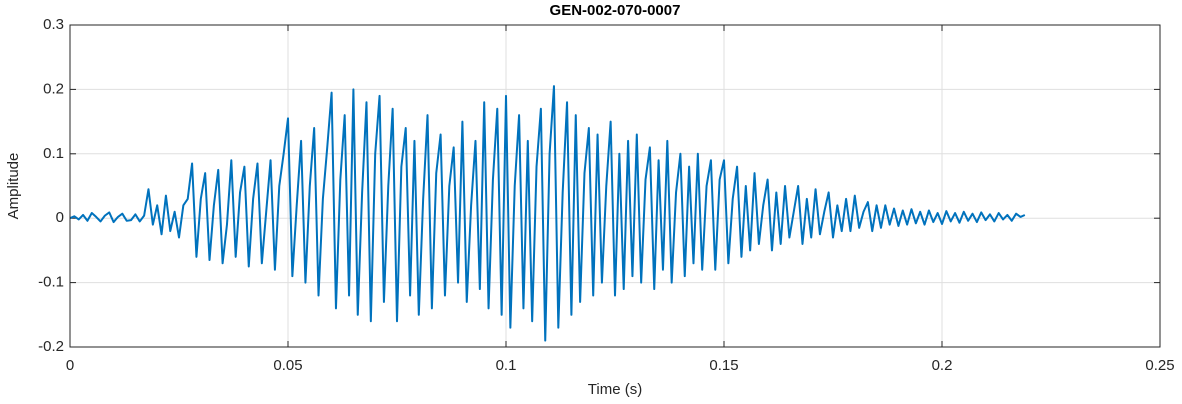 The height and width of the screenshot is (404, 1182). Describe the element at coordinates (60, 217) in the screenshot. I see `y-tick-label: 0` at that location.